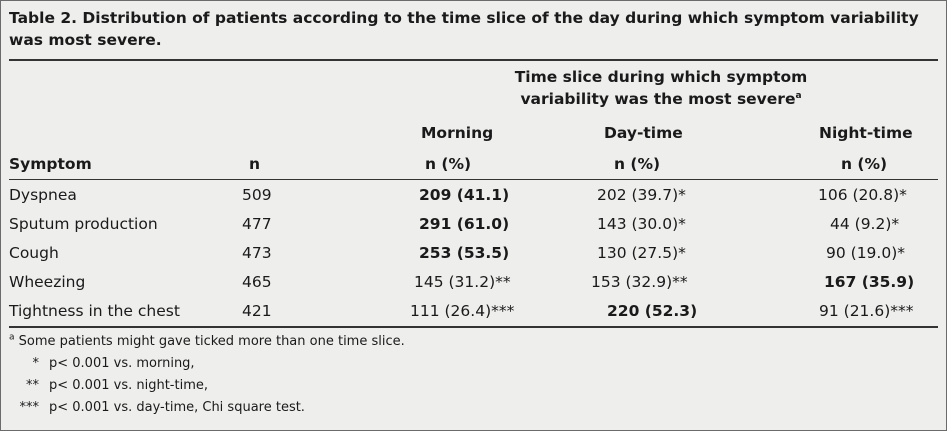 This screenshot has height=431, width=947. Describe the element at coordinates (50, 164) in the screenshot. I see `col-header-symptom: Symptom` at that location.